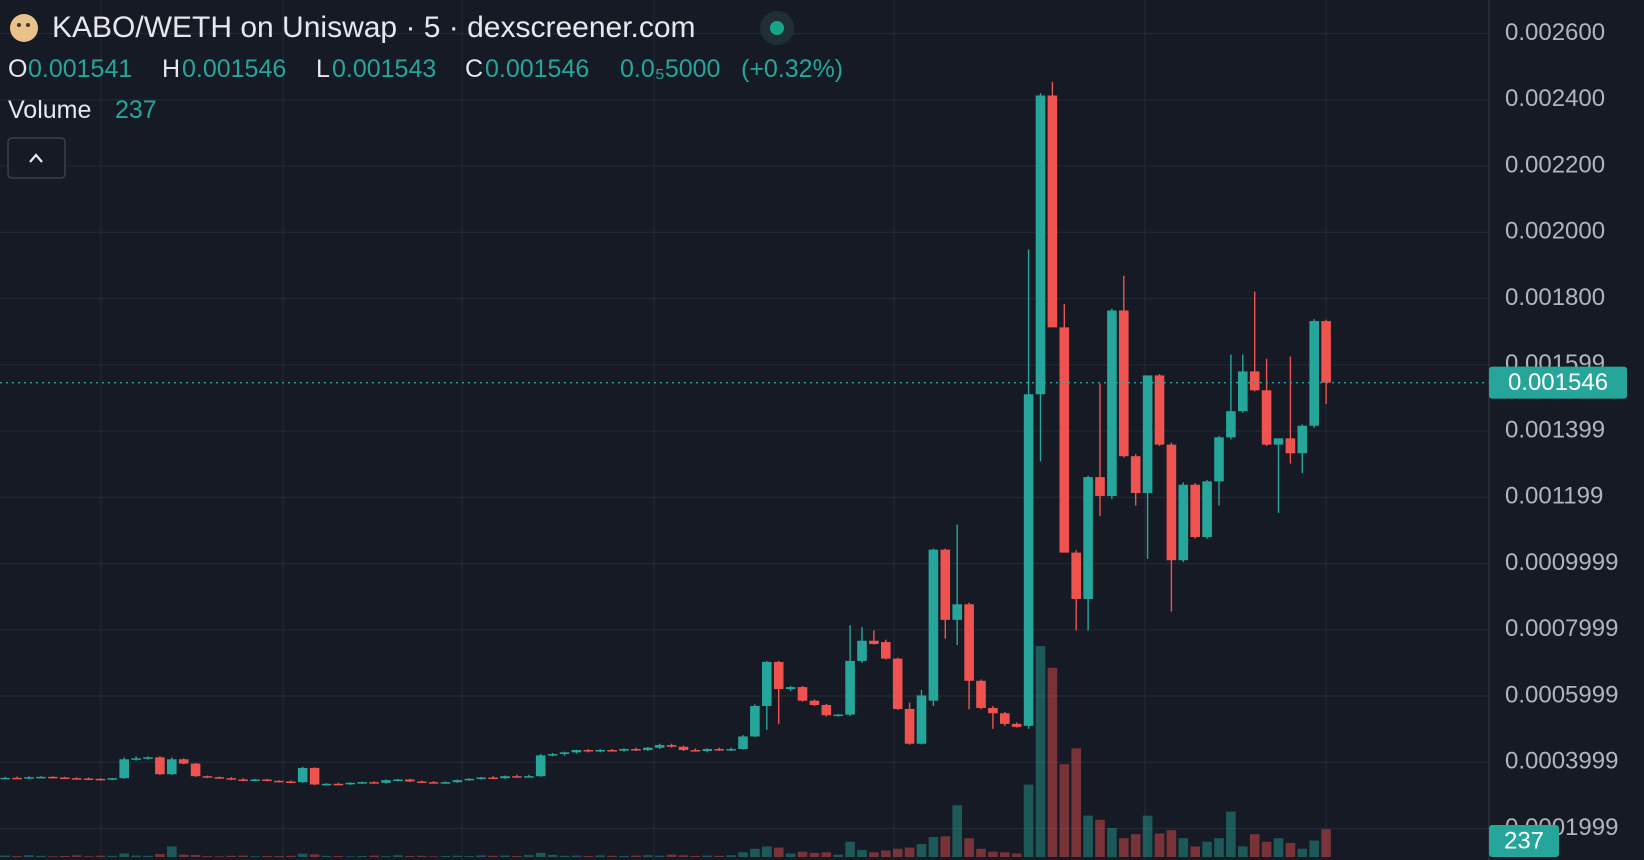 This screenshot has width=1644, height=860. I want to click on button-frame, so click(36, 158).